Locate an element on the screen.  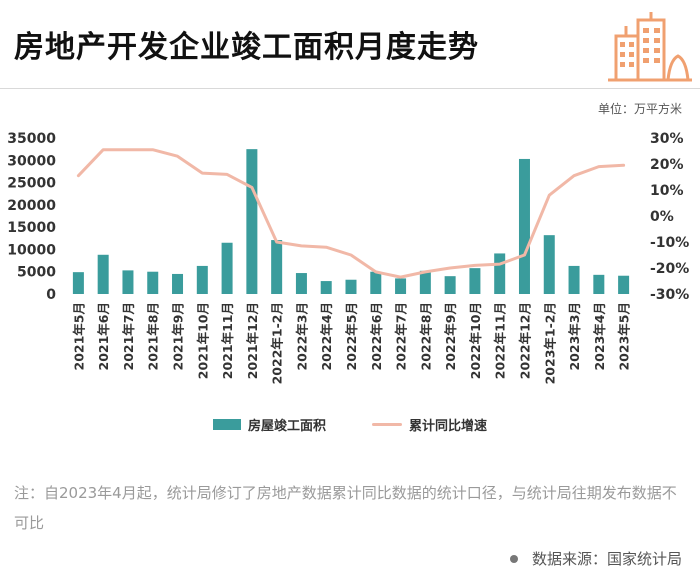
source-line: 数据来源：国家统计局 is located at coordinates (595, 558).